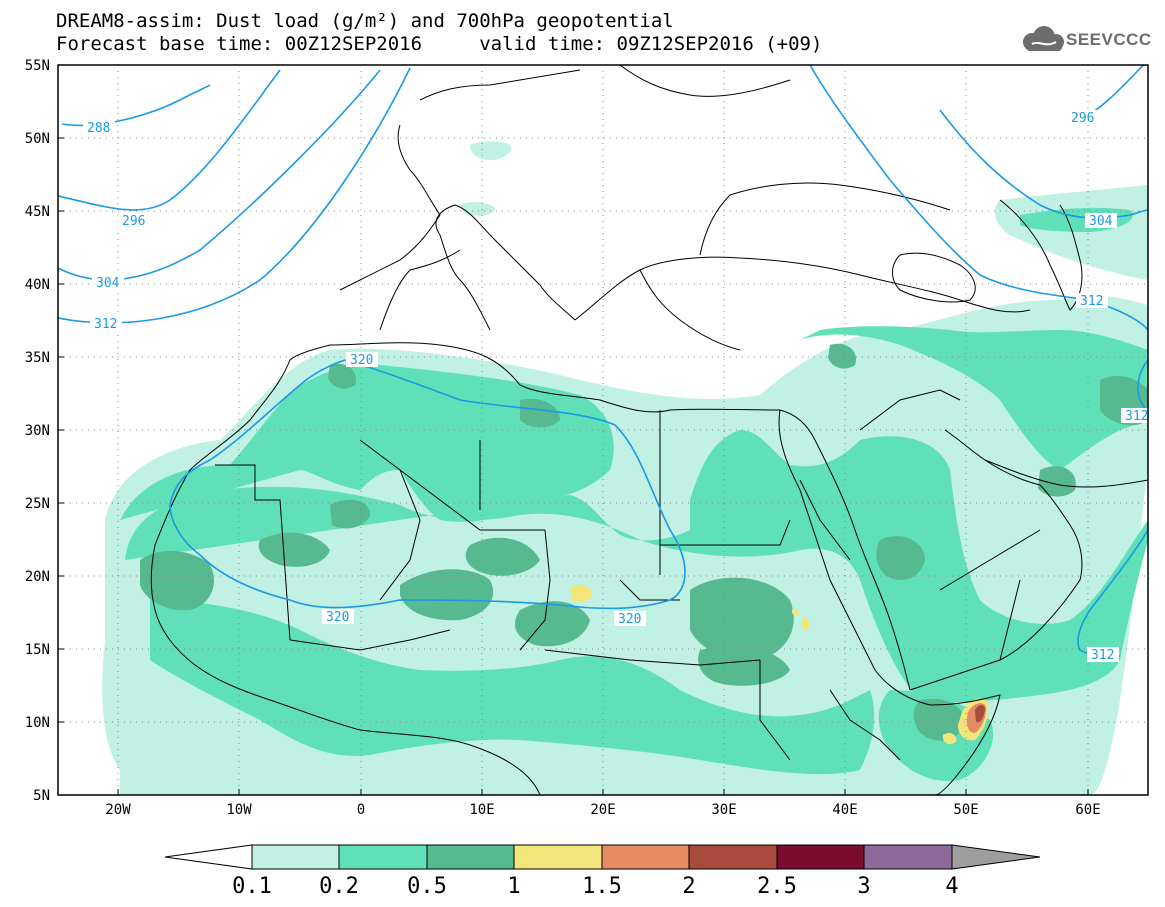 This screenshot has width=1165, height=907. Describe the element at coordinates (37, 504) in the screenshot. I see `lat-tick-label: 25N` at that location.